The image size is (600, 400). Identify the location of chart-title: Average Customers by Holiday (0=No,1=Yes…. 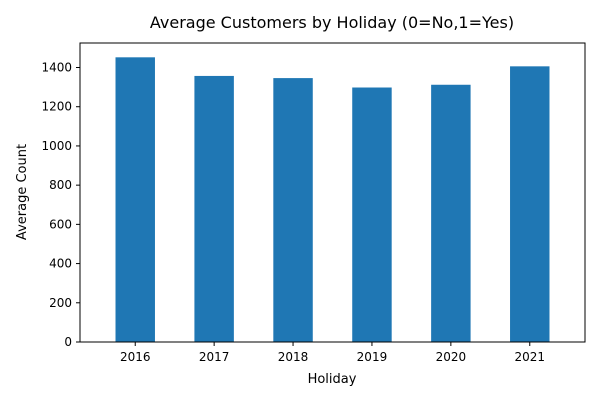
(332, 22).